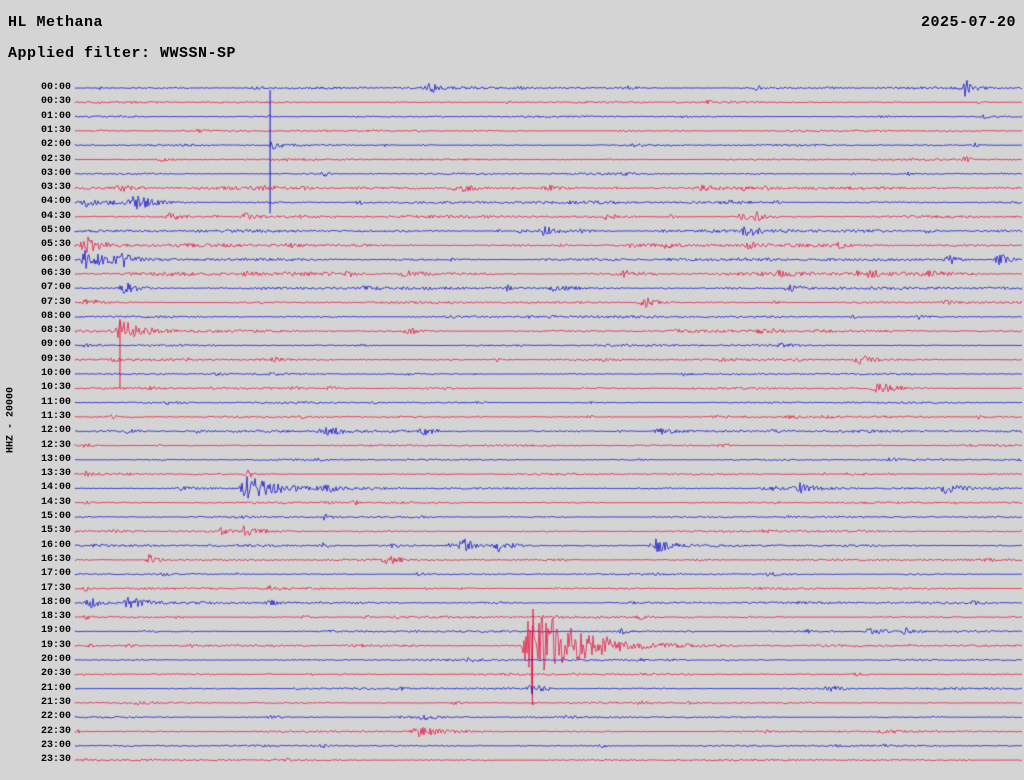 The image size is (1024, 780). Describe the element at coordinates (56, 22) in the screenshot. I see `station-title: HL Methana` at that location.